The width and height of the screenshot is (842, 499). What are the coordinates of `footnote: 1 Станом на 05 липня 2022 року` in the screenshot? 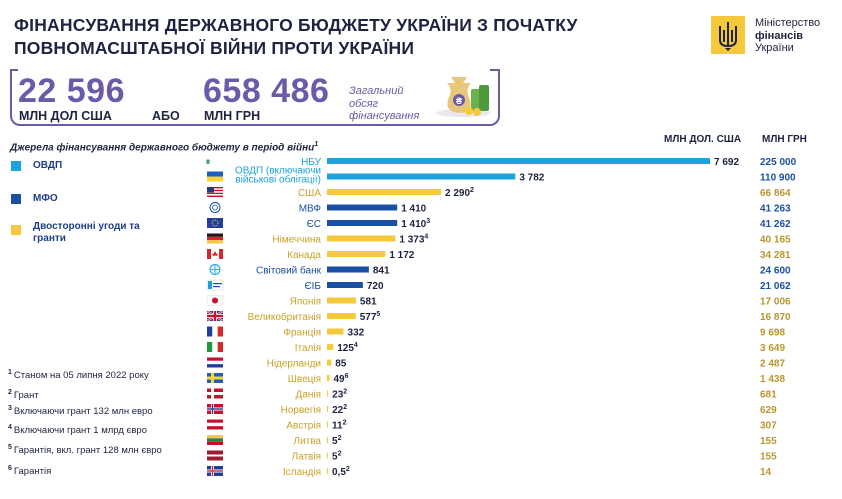 It's located at (78, 375).